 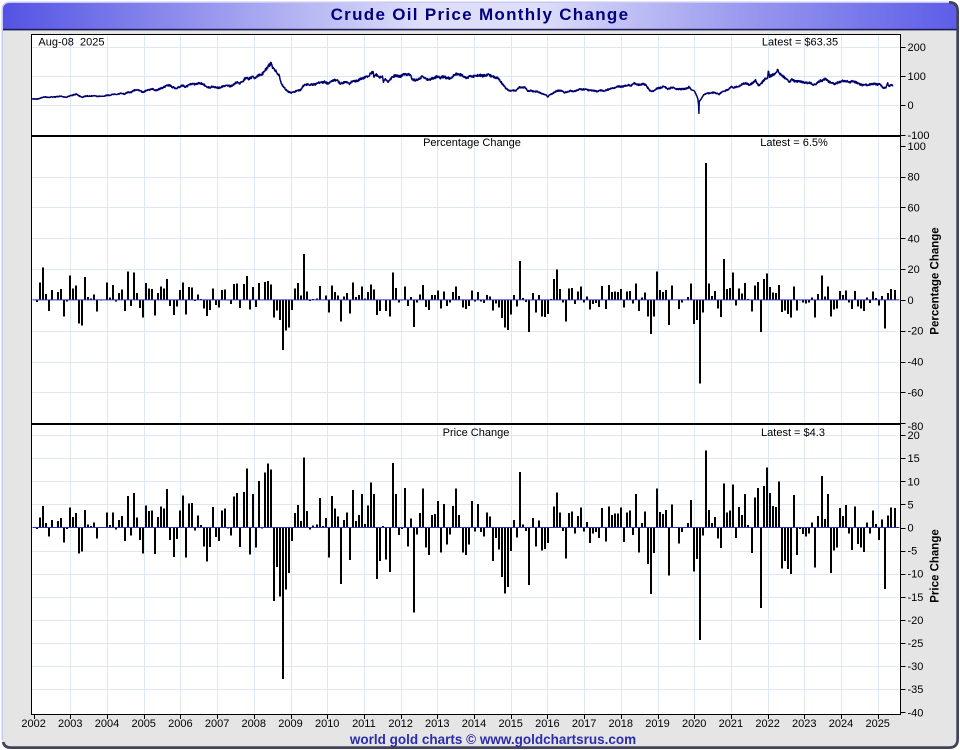 What do you see at coordinates (437, 724) in the screenshot?
I see `svg-text: 2013` at bounding box center [437, 724].